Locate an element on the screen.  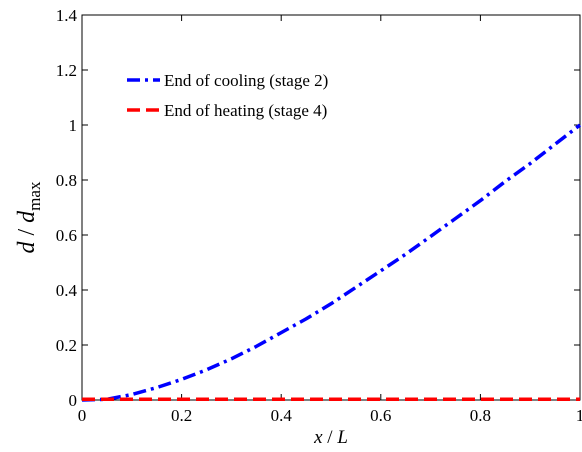
x-axis-label: x / L is located at coordinates (330, 437).